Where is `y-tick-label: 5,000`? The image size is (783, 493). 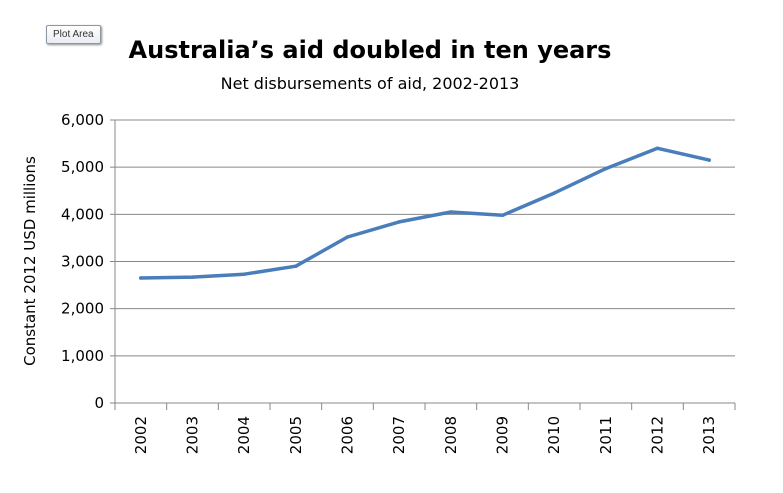
y-tick-label: 5,000 is located at coordinates (82, 167).